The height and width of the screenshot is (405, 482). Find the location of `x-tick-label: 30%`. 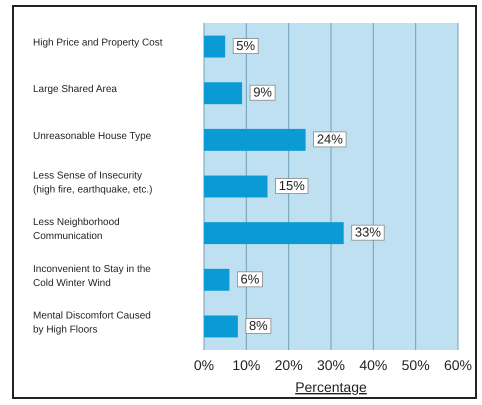

x-tick-label: 30% is located at coordinates (331, 365).